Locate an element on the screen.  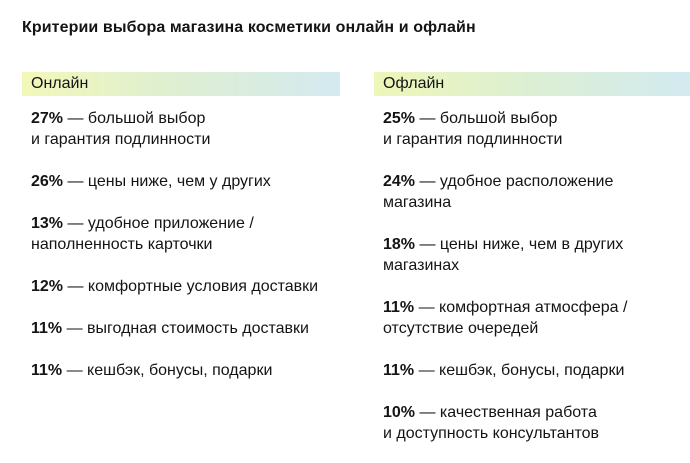
offline-item-text: — кешбэк, бонусы, подарки is located at coordinates (519, 370).